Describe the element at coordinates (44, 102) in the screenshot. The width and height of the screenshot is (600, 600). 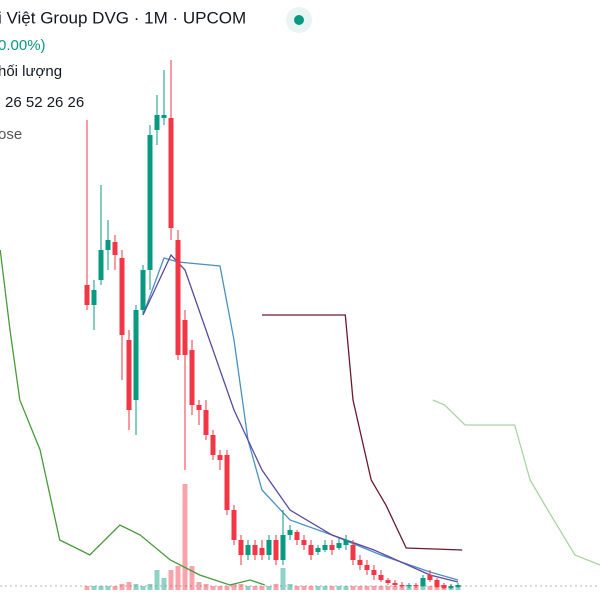
I see `volume-values: 26 52 26 26` at that location.